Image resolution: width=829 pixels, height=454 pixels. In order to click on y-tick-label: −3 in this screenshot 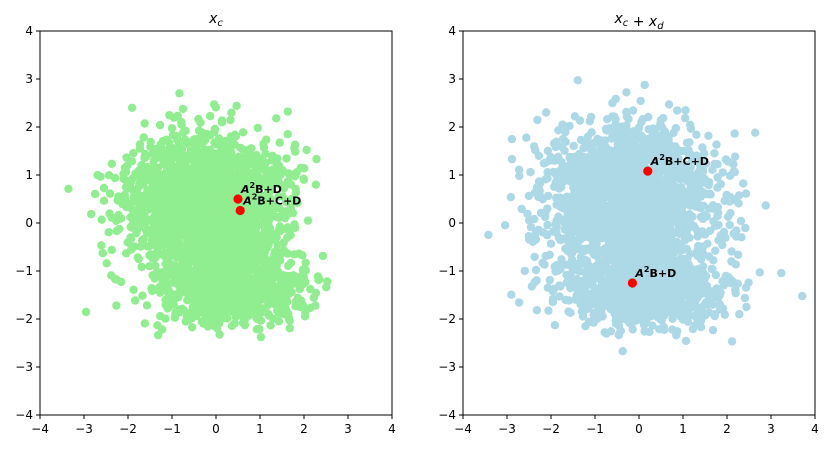, I will do `click(24, 367)`.